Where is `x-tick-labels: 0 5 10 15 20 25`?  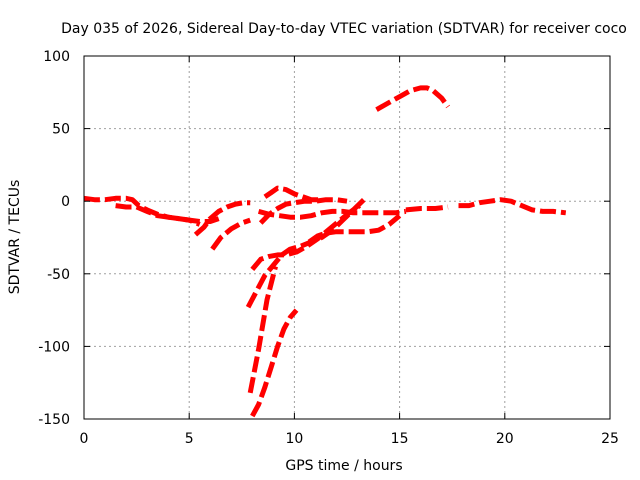
x-tick-labels: 0 5 10 15 20 25 is located at coordinates (349, 439).